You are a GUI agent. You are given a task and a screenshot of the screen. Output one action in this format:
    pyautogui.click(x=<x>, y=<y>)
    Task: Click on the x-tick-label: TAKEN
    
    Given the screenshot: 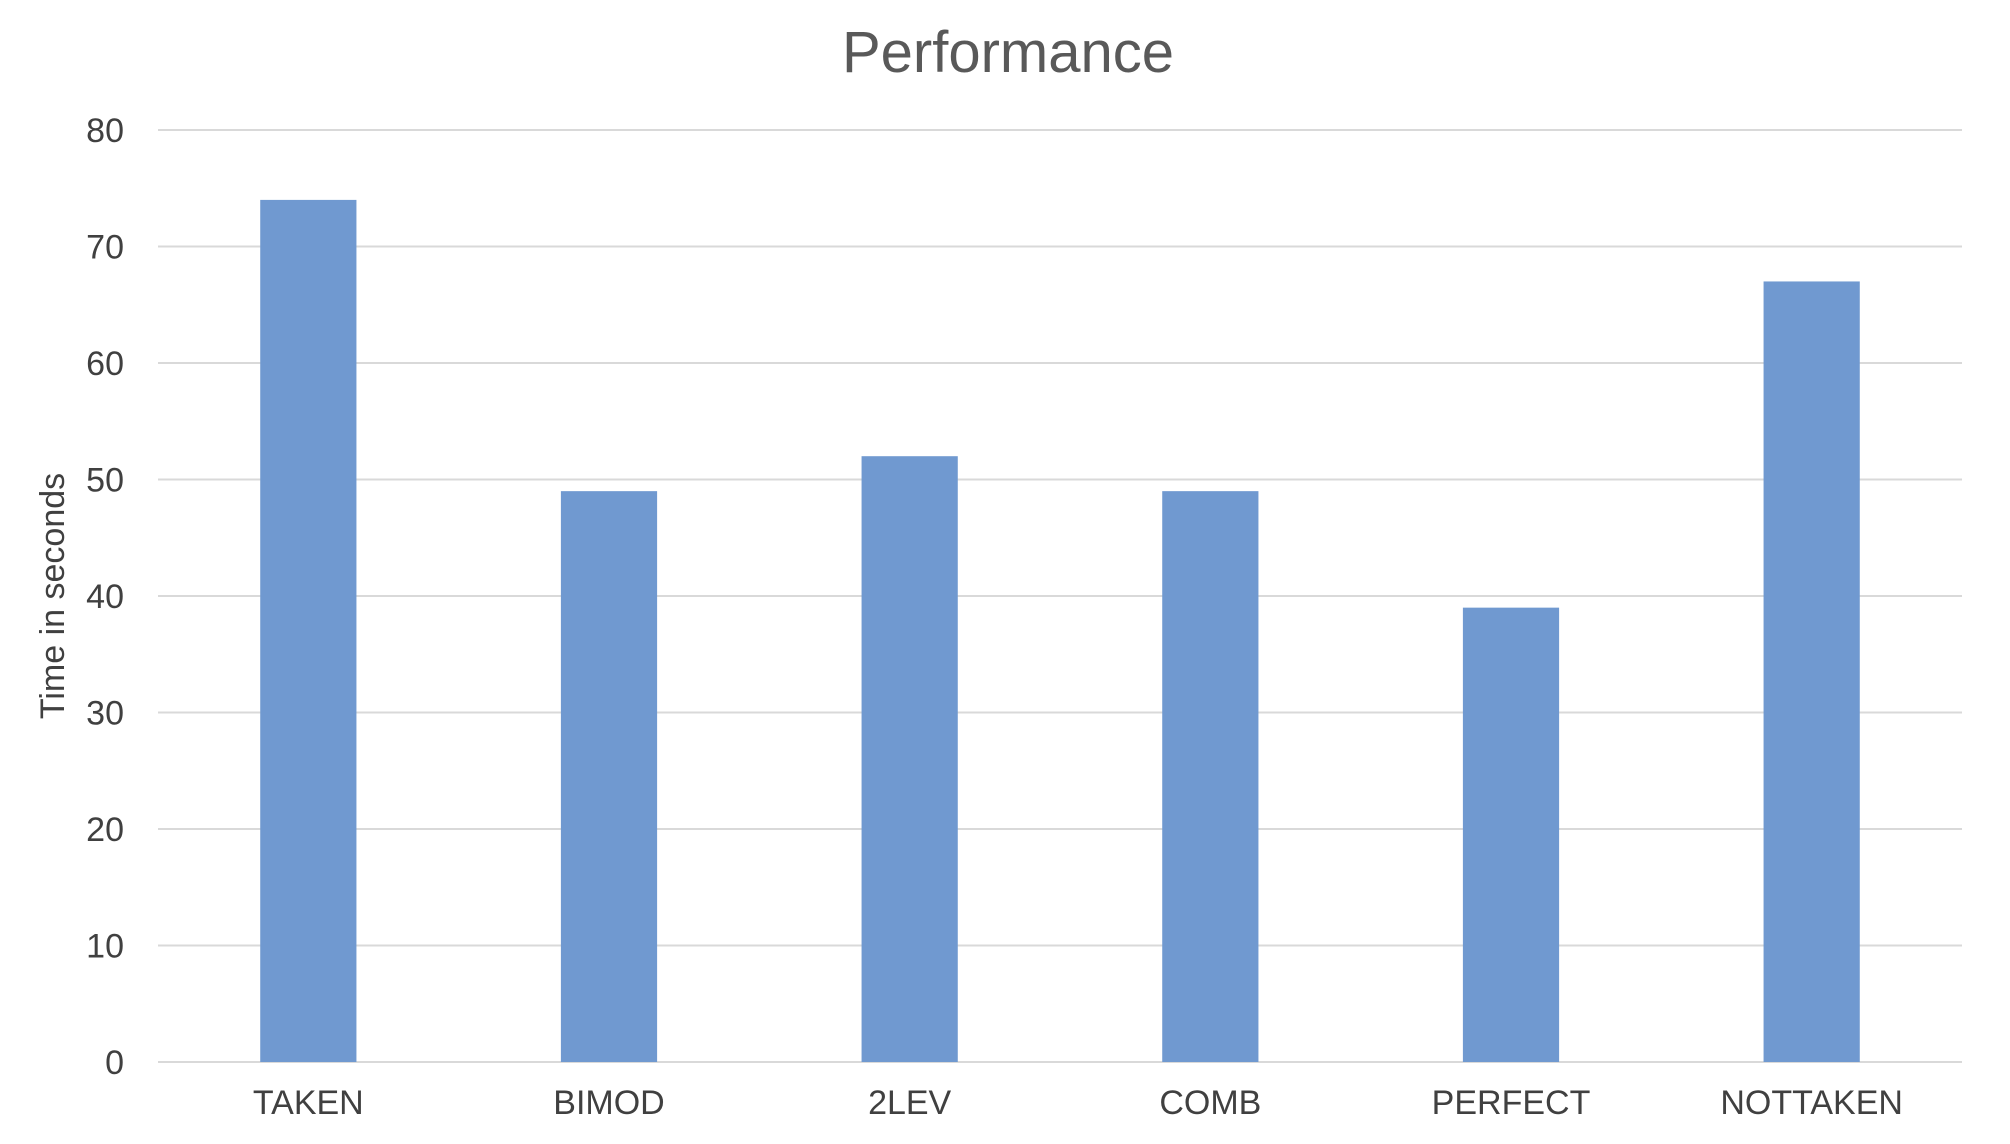 What is the action you would take?
    pyautogui.click(x=308, y=1103)
    